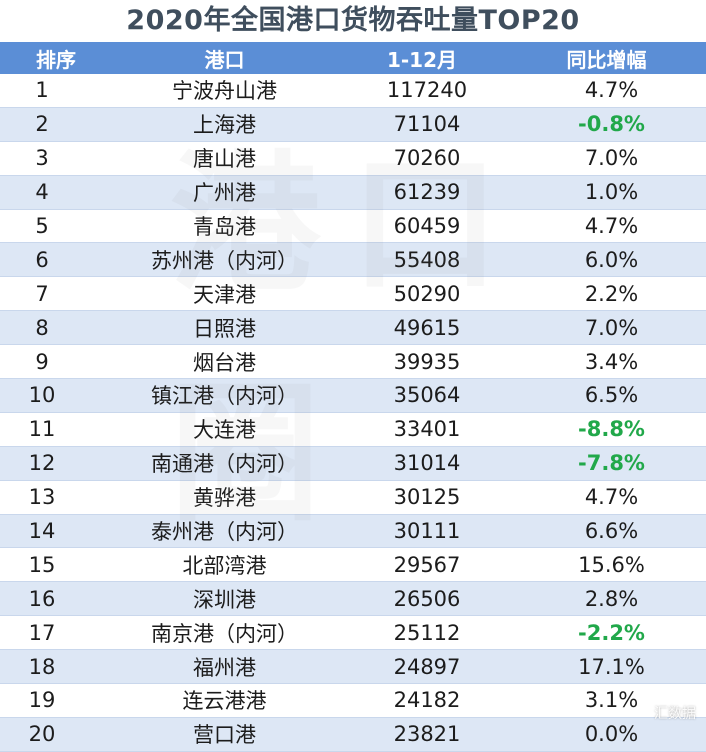 The image size is (706, 752). What do you see at coordinates (56, 158) in the screenshot?
I see `rank-cell: 3` at bounding box center [56, 158].